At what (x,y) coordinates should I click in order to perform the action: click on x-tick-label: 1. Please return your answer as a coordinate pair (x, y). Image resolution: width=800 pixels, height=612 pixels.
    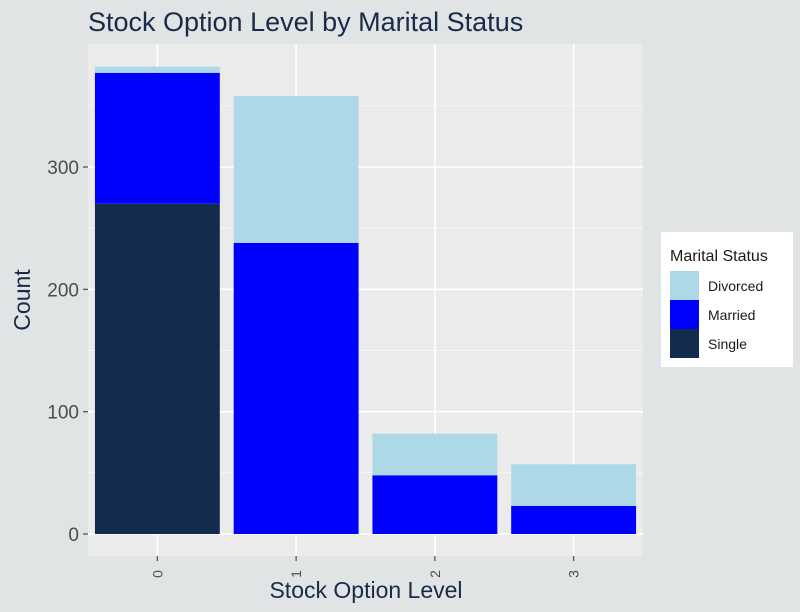
    Looking at the image, I should click on (296, 574).